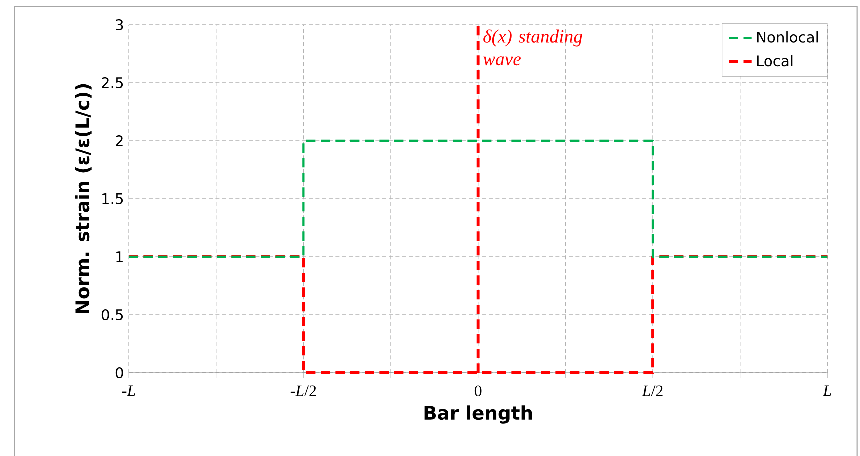  What do you see at coordinates (303, 391) in the screenshot?
I see `x-tick-label: -L/2` at bounding box center [303, 391].